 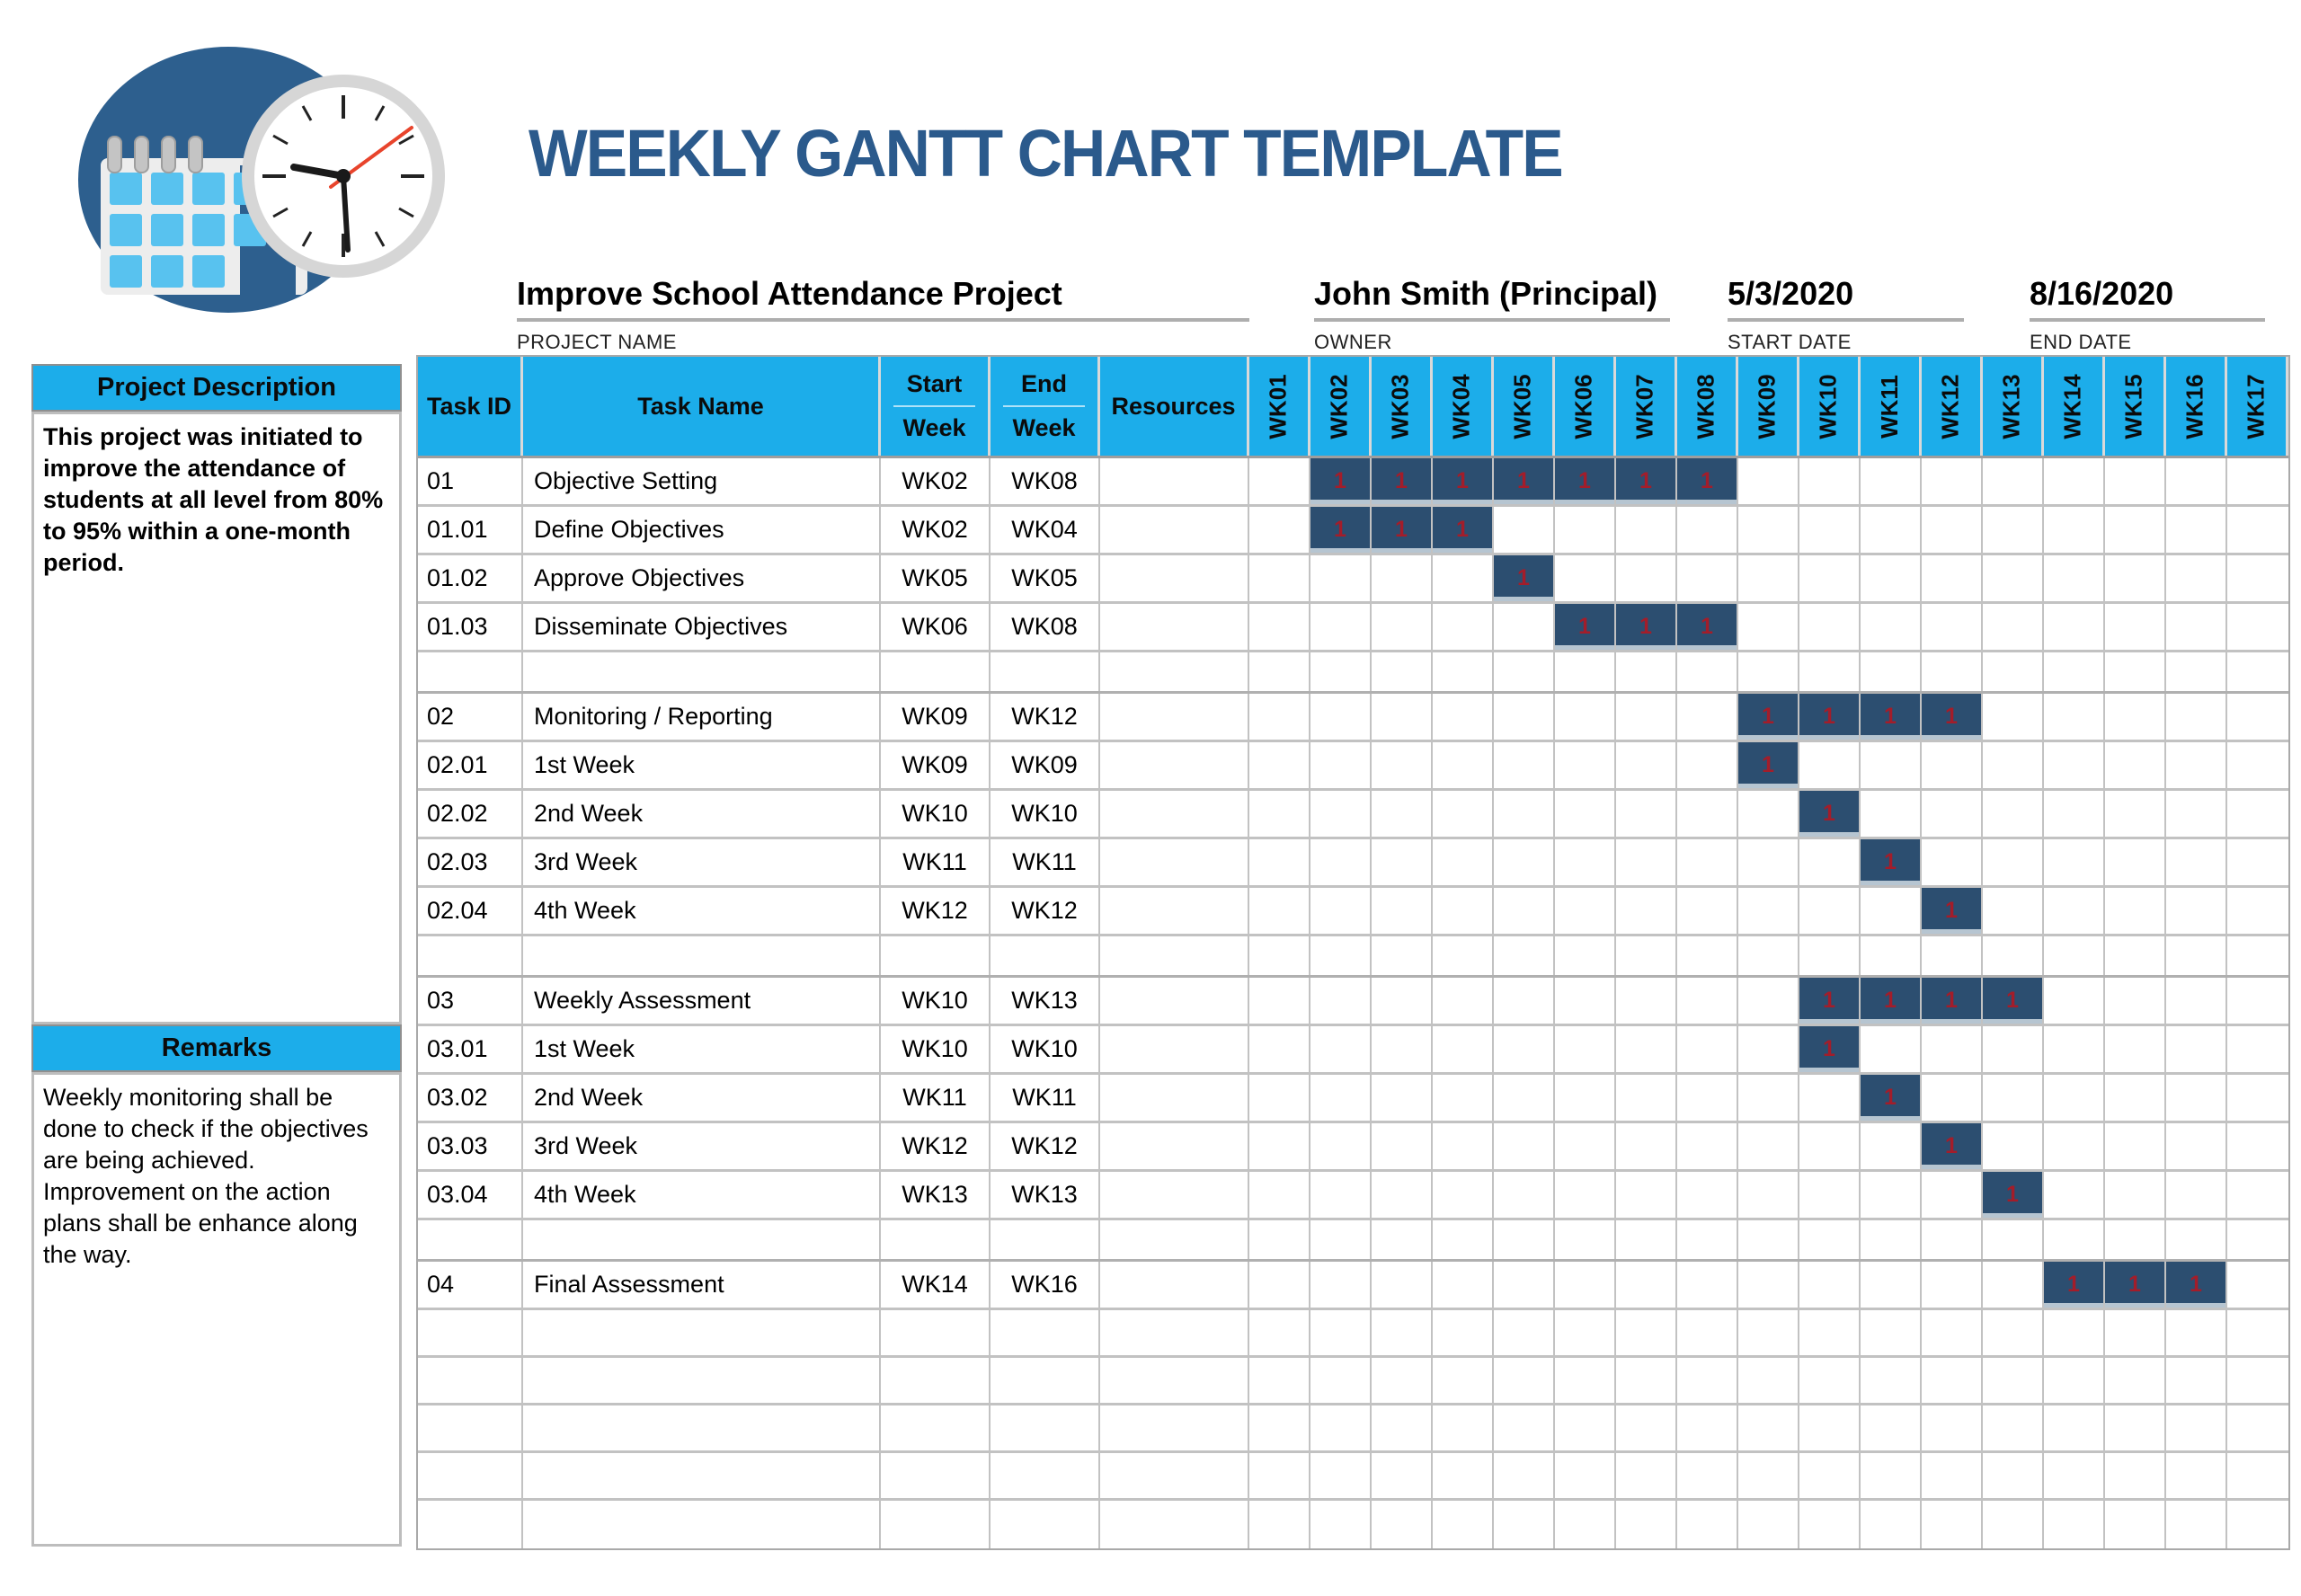 What do you see at coordinates (1045, 911) in the screenshot?
I see `end-week-cell: WK12` at bounding box center [1045, 911].